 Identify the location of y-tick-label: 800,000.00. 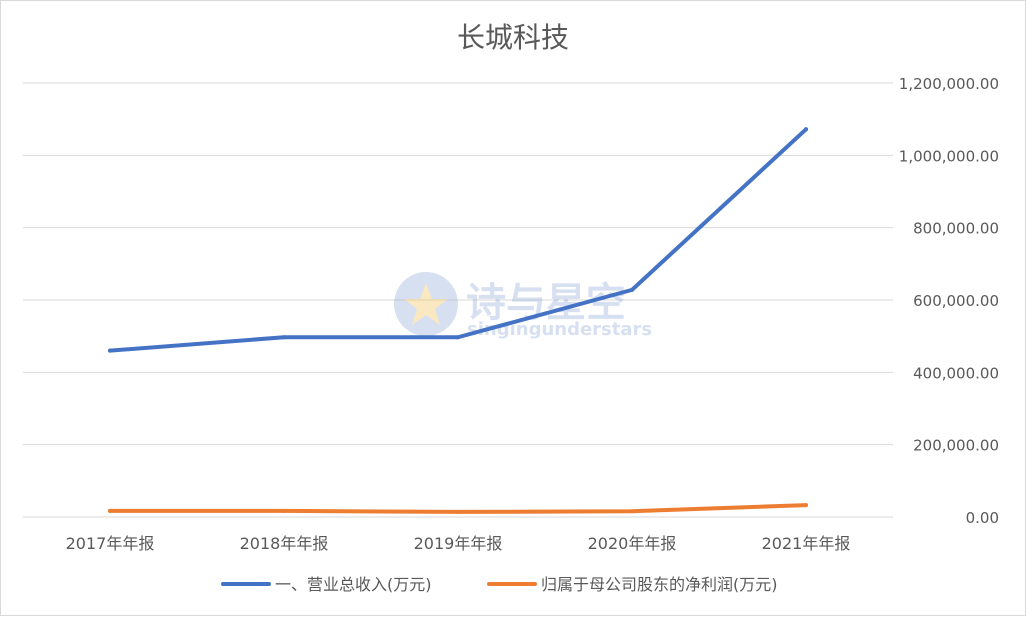
(956, 229).